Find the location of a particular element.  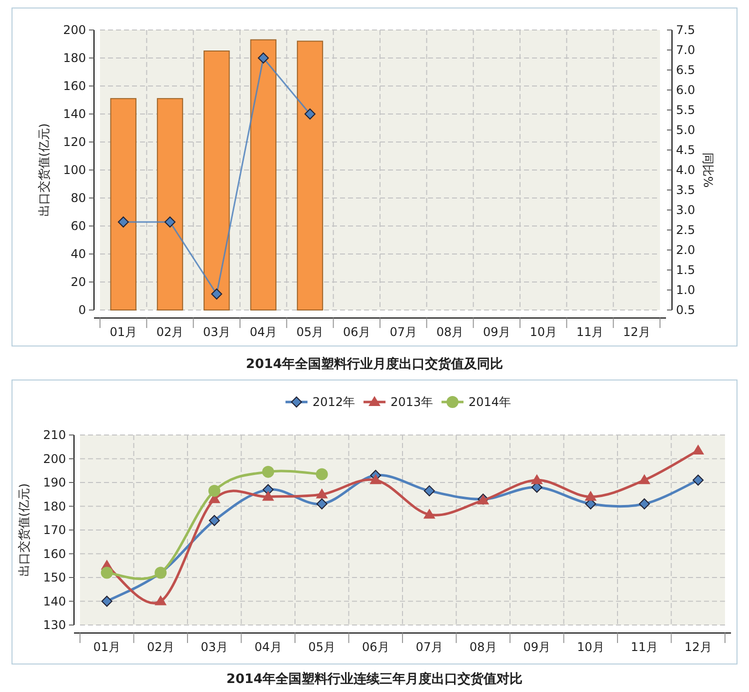

legend-label: 2012年 is located at coordinates (334, 402).